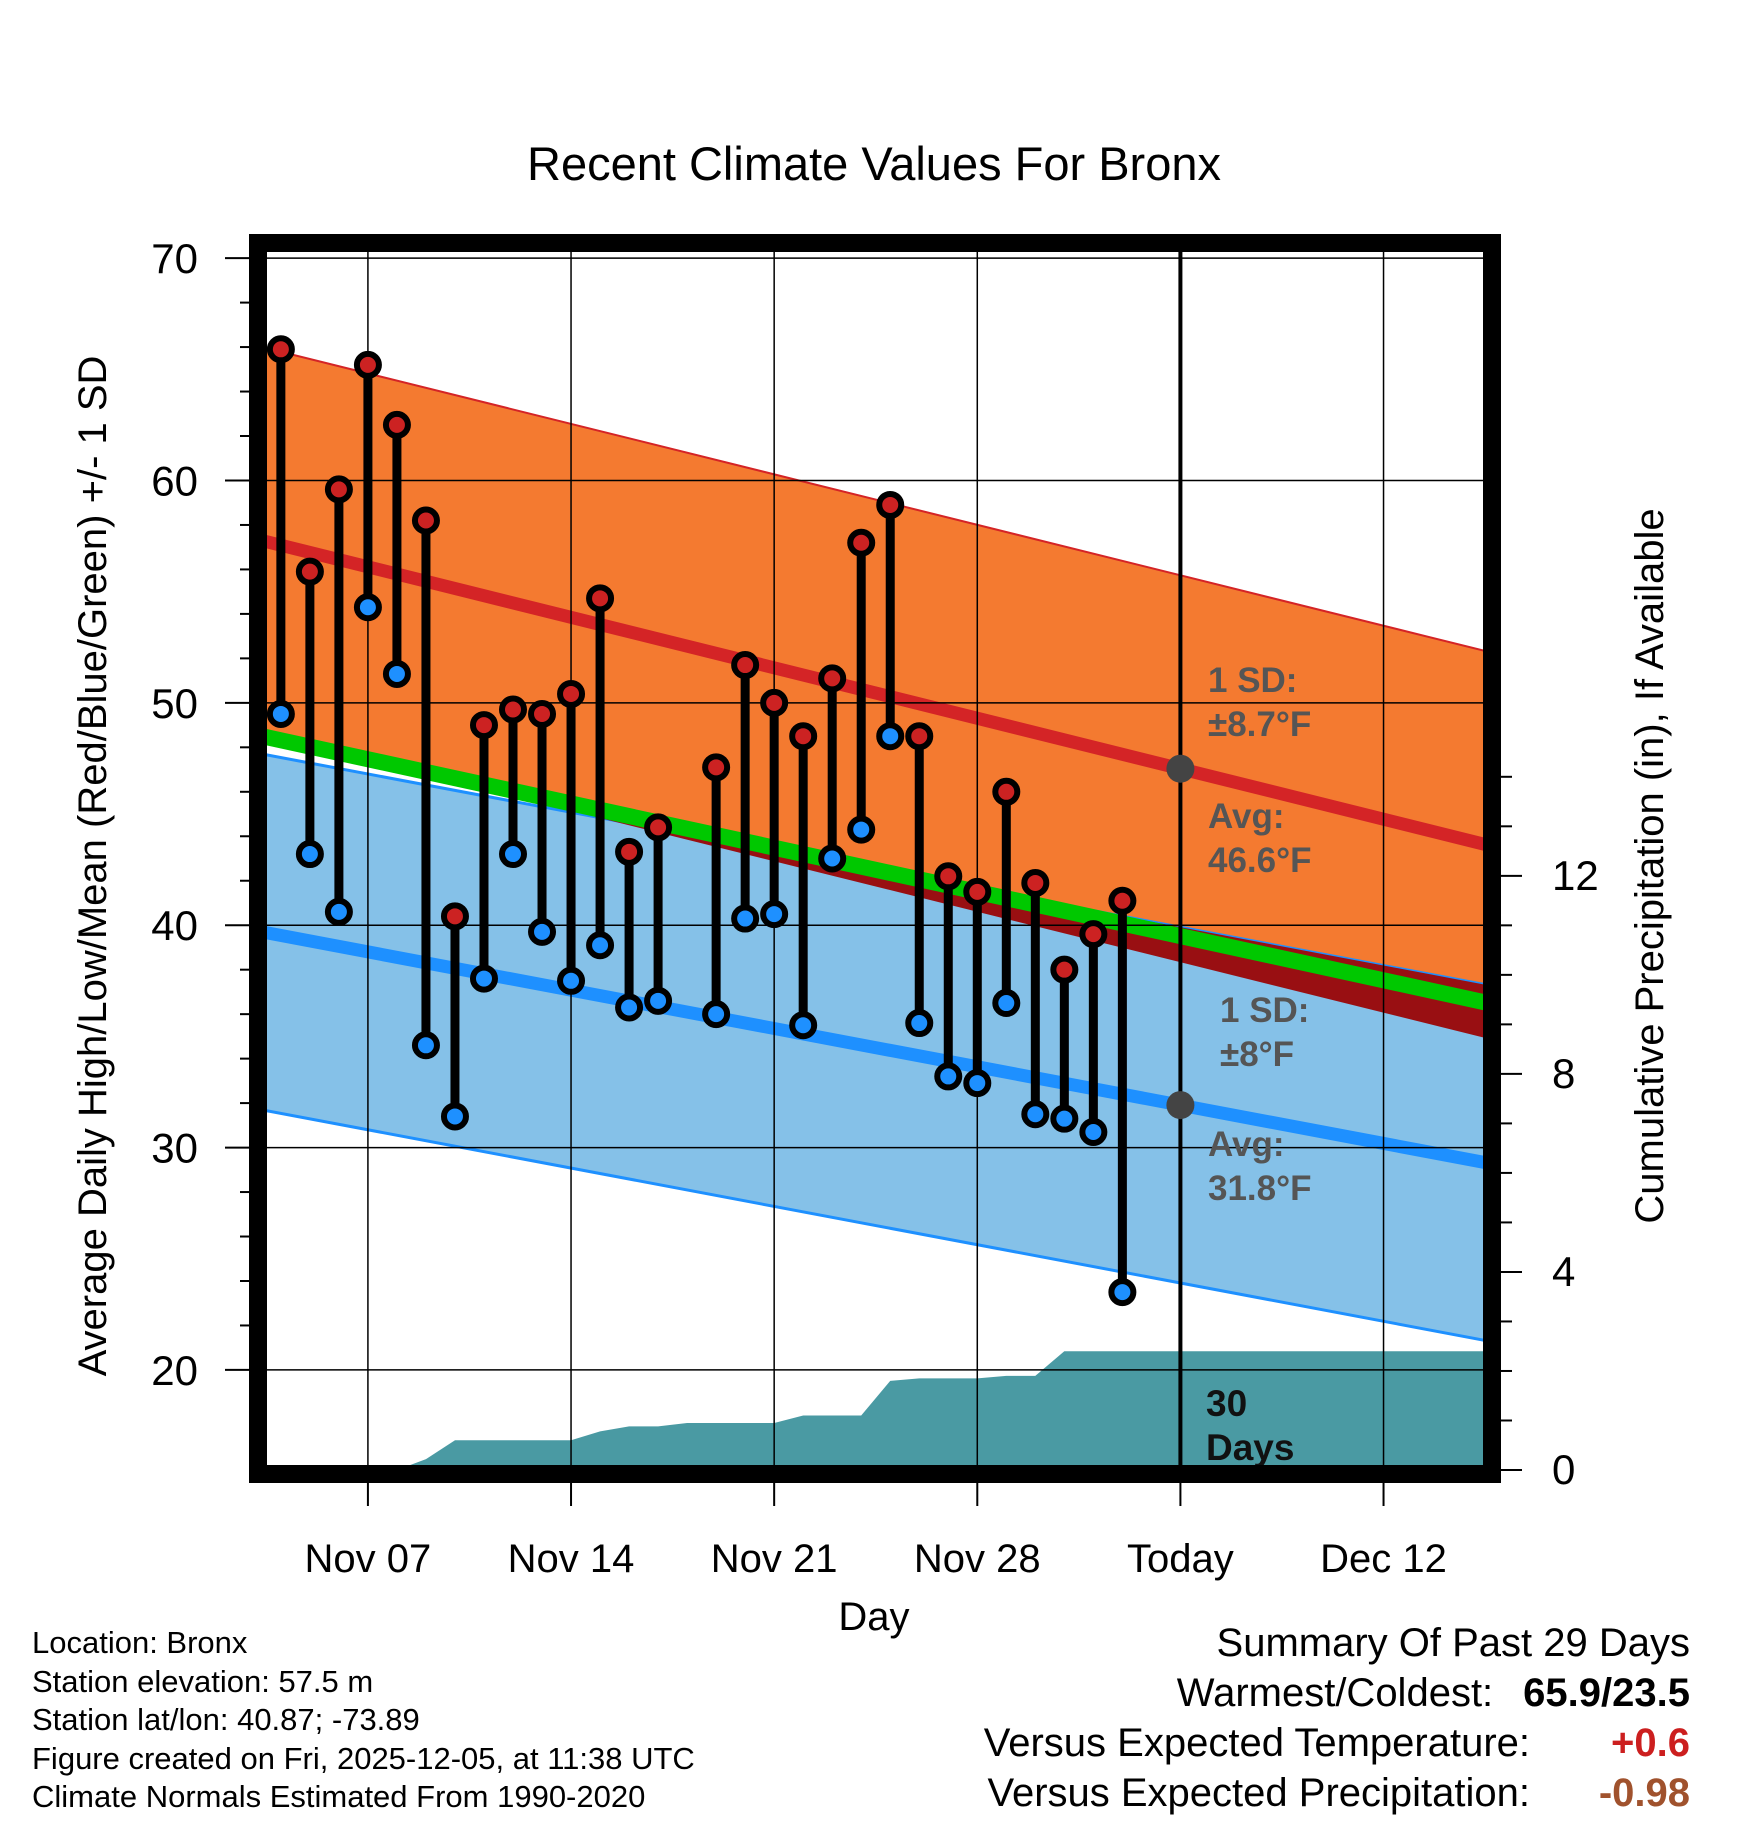  I want to click on x-tick-label: Today, so click(1180, 1559).